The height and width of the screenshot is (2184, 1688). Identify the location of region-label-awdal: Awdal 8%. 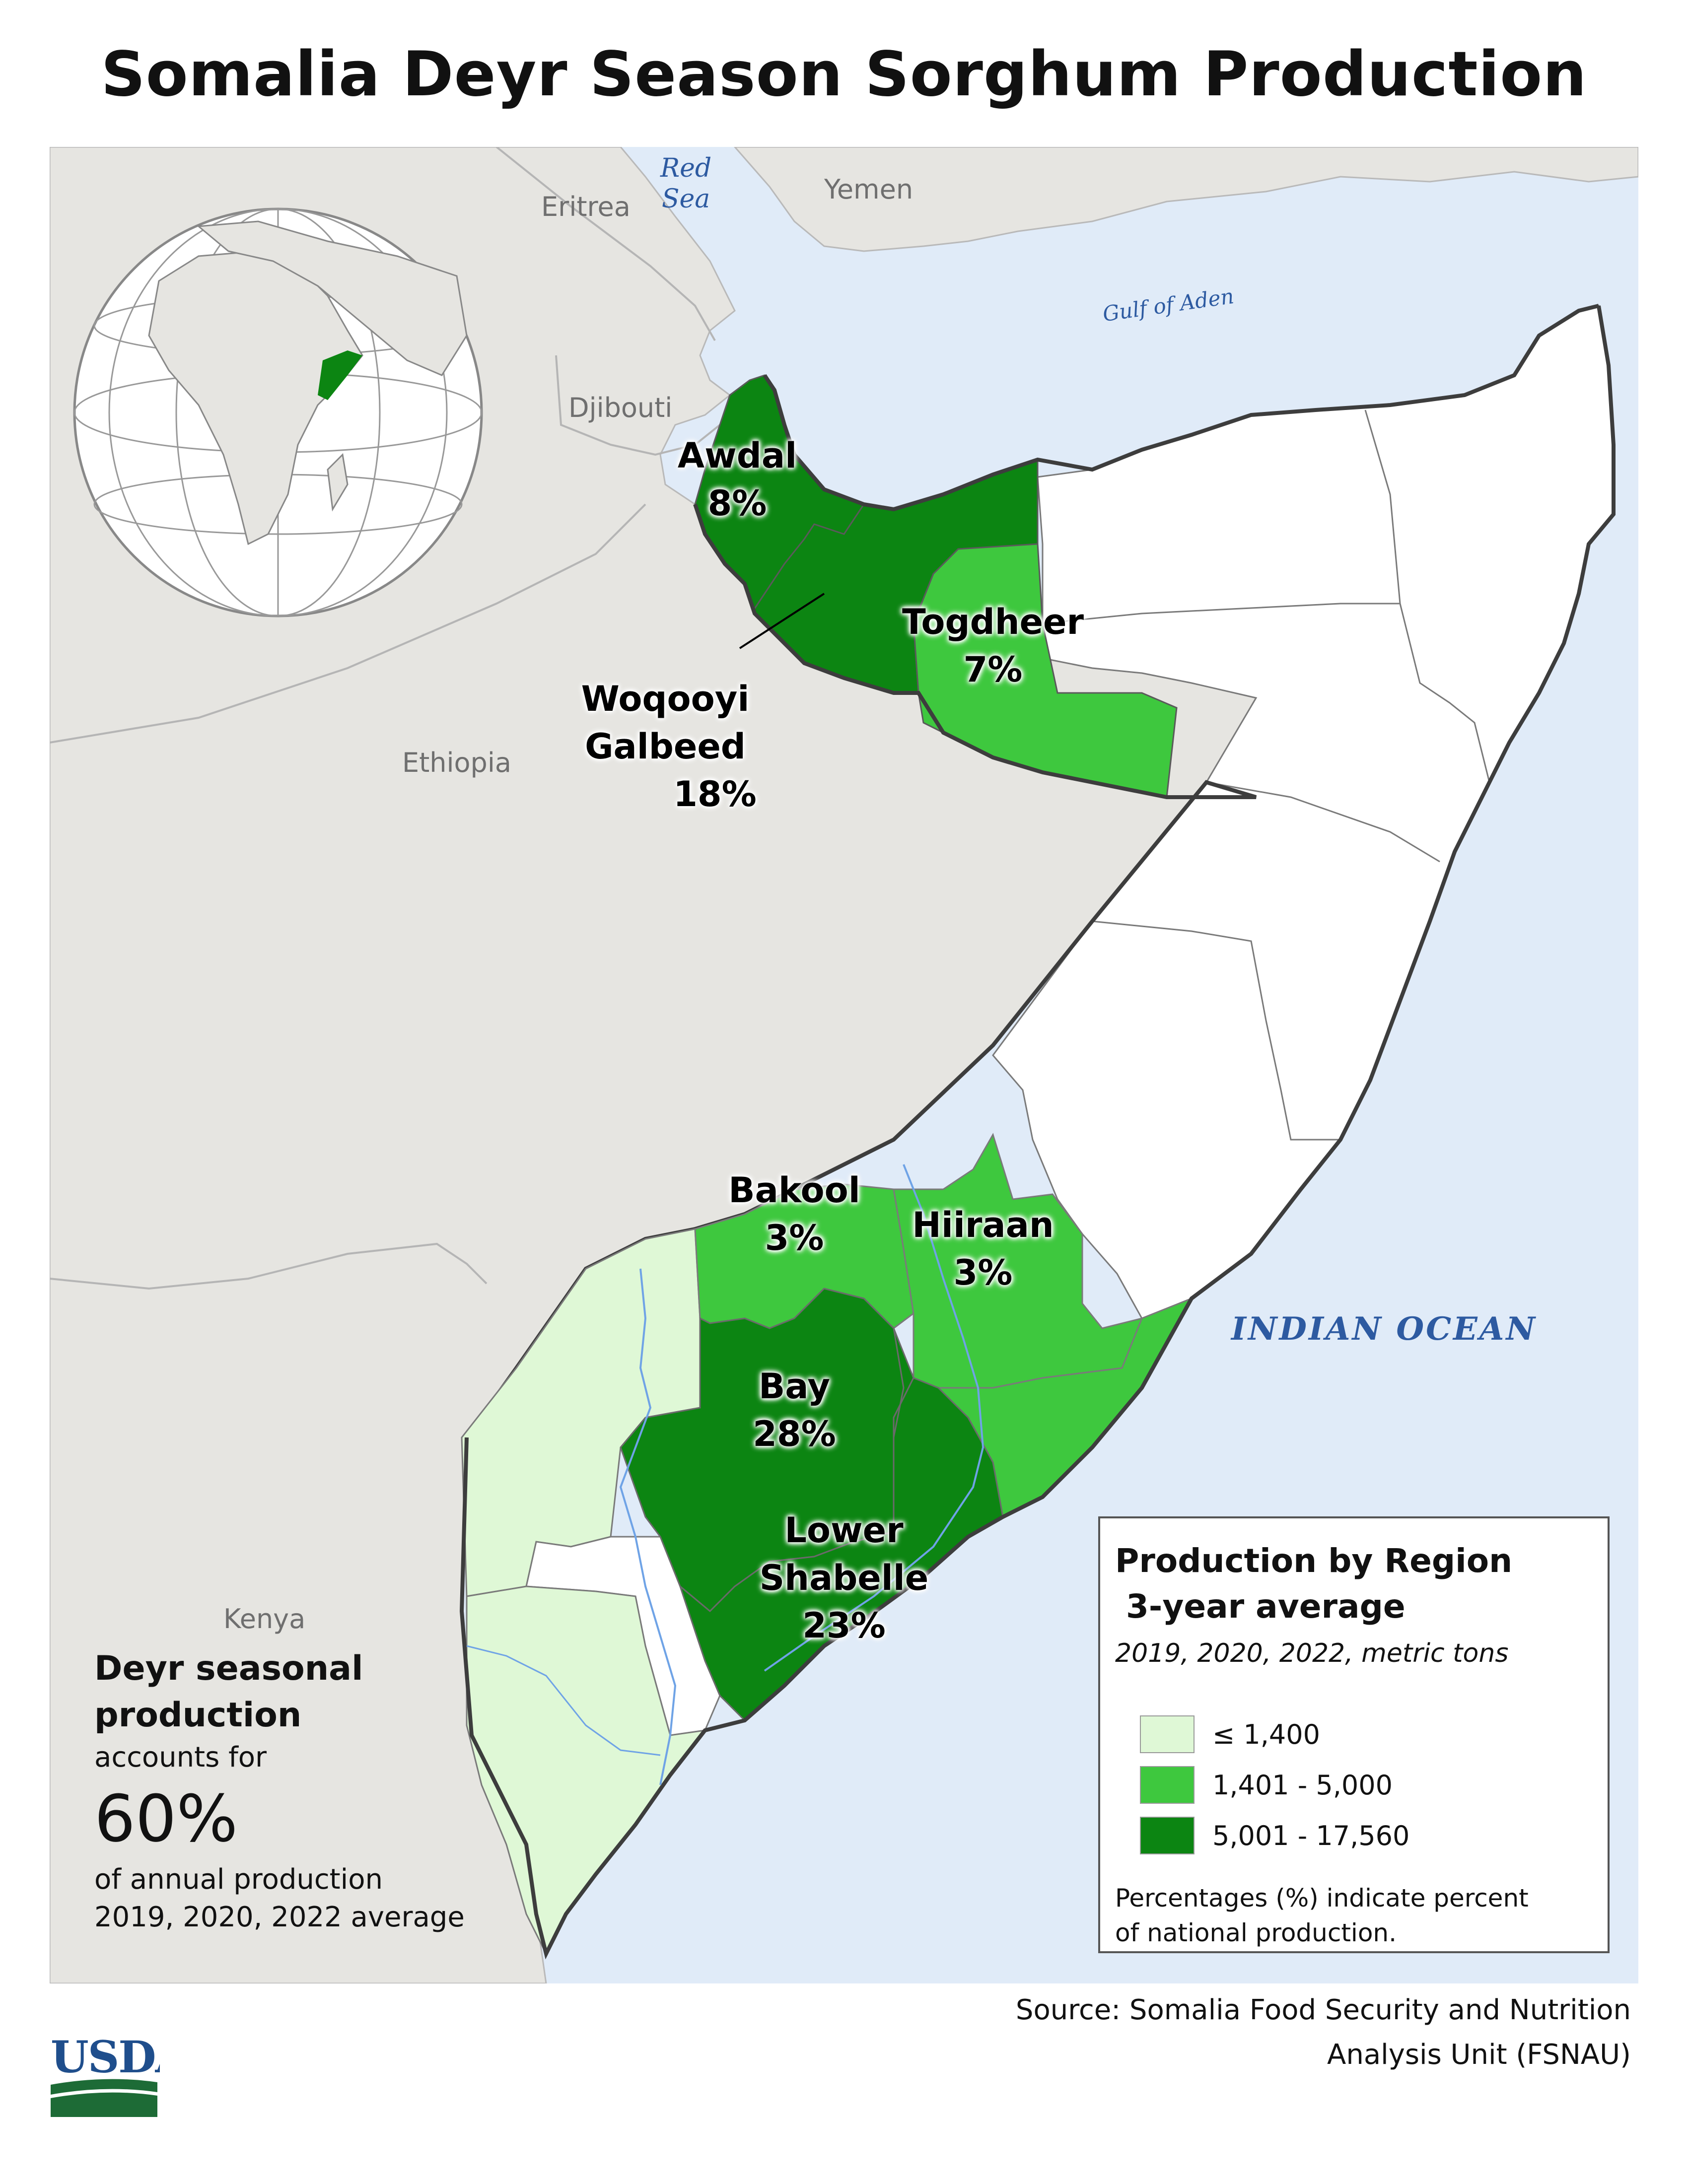
(737, 479).